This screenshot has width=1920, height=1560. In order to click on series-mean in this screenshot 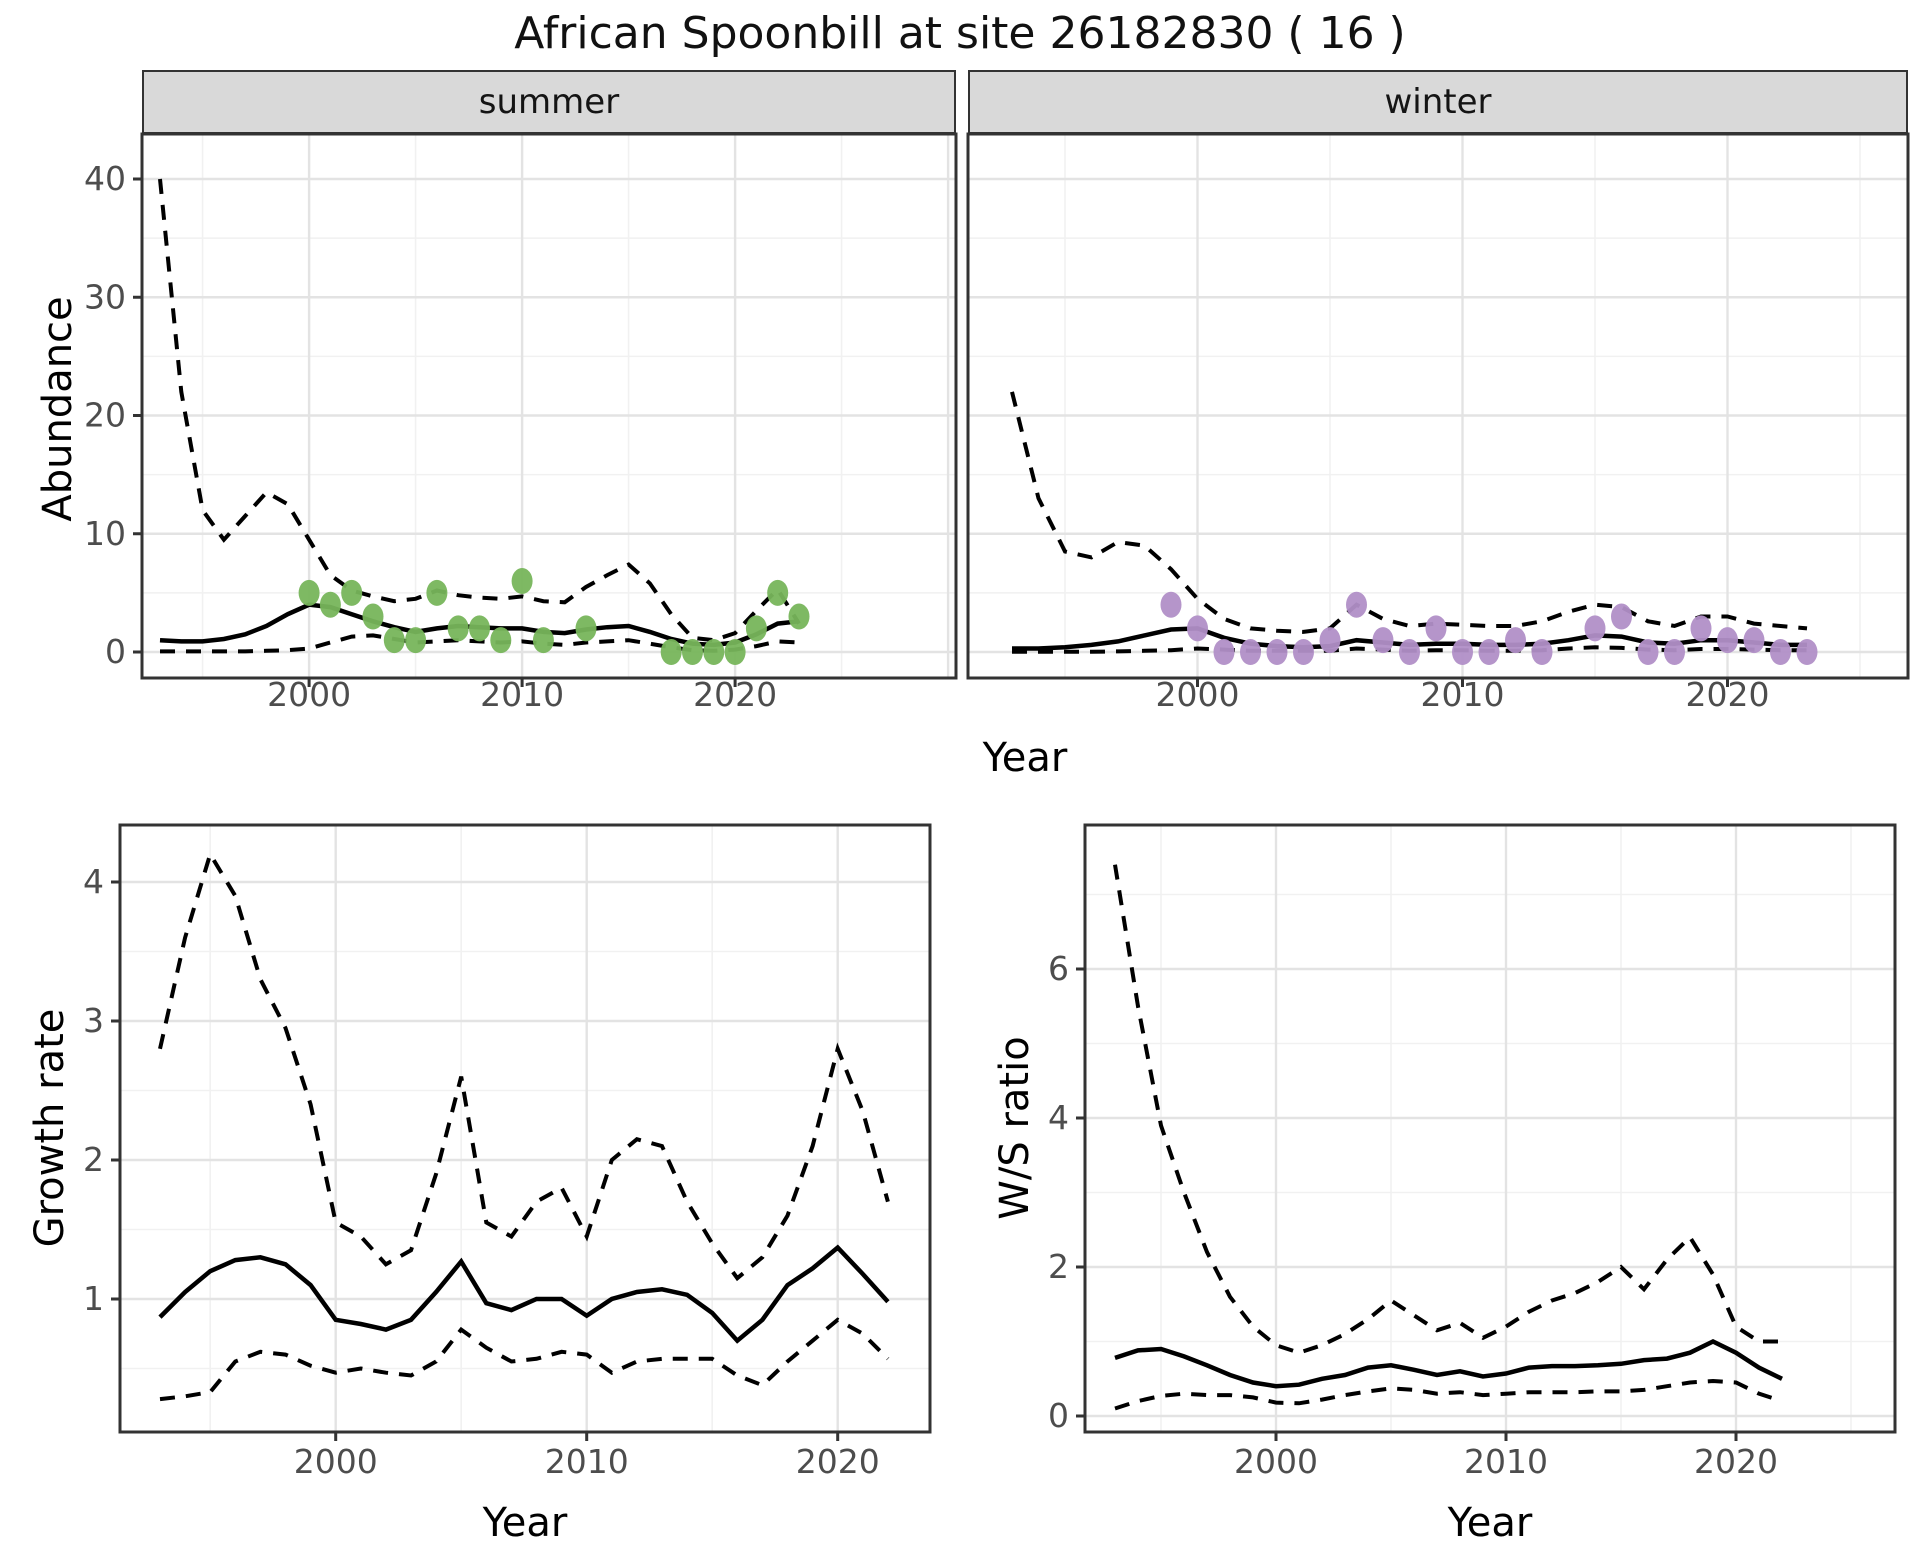, I will do `click(1448, 1363)`.